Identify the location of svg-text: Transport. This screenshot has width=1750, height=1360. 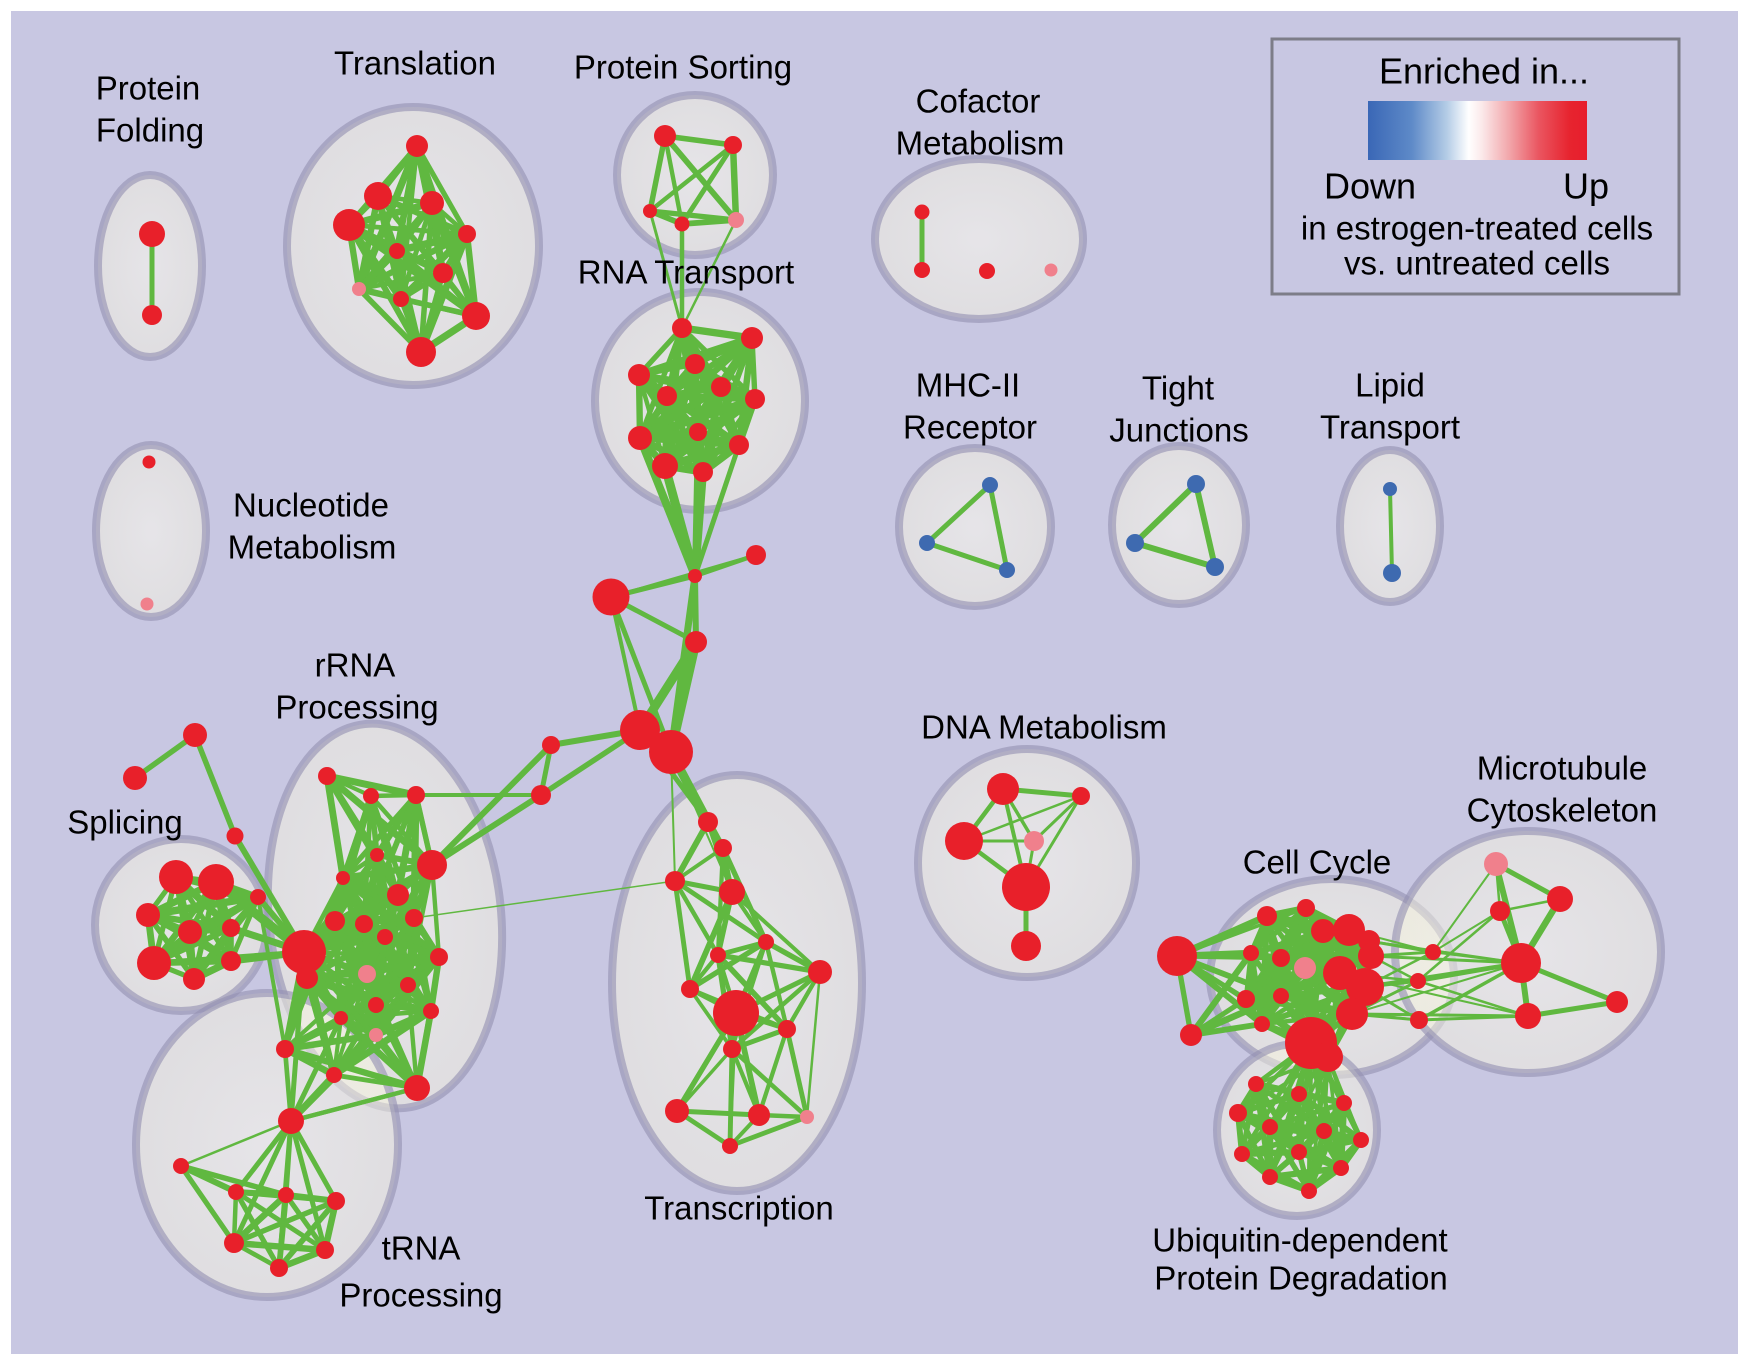
(1390, 427).